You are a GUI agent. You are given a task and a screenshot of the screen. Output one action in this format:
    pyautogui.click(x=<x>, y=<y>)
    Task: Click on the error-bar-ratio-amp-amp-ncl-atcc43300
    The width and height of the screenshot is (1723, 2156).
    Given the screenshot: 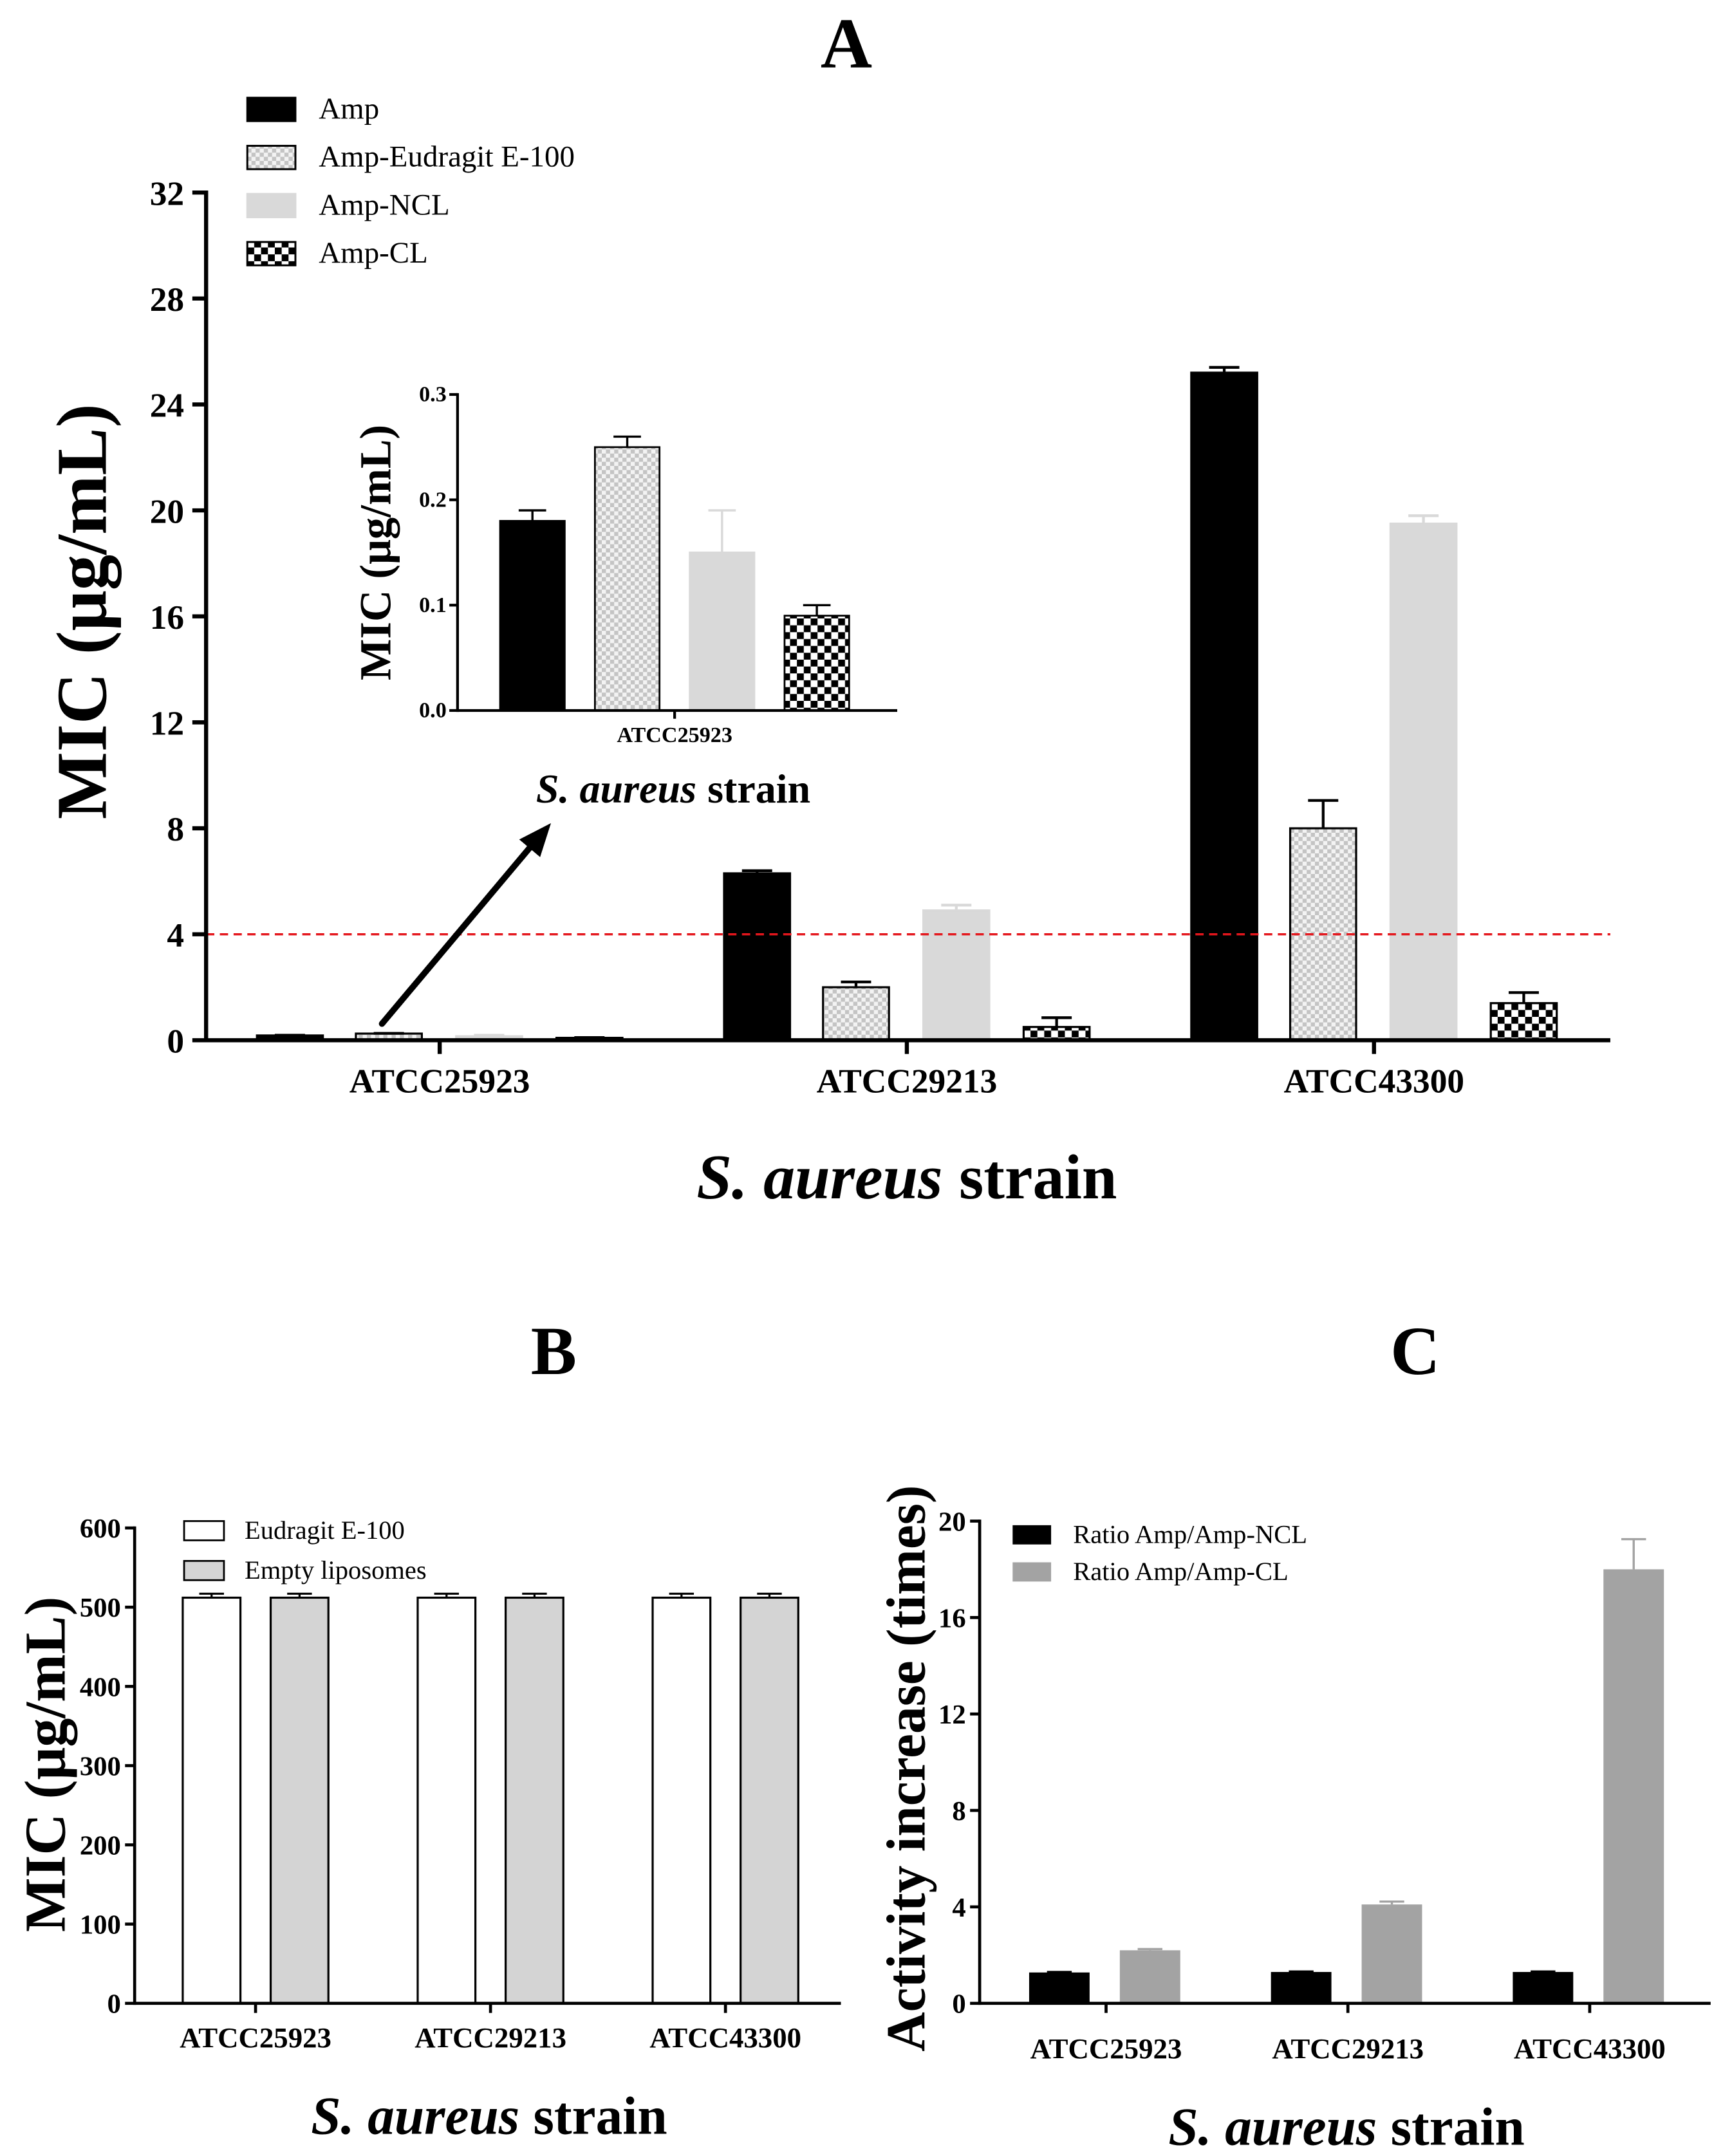 What is the action you would take?
    pyautogui.click(x=1544, y=1971)
    